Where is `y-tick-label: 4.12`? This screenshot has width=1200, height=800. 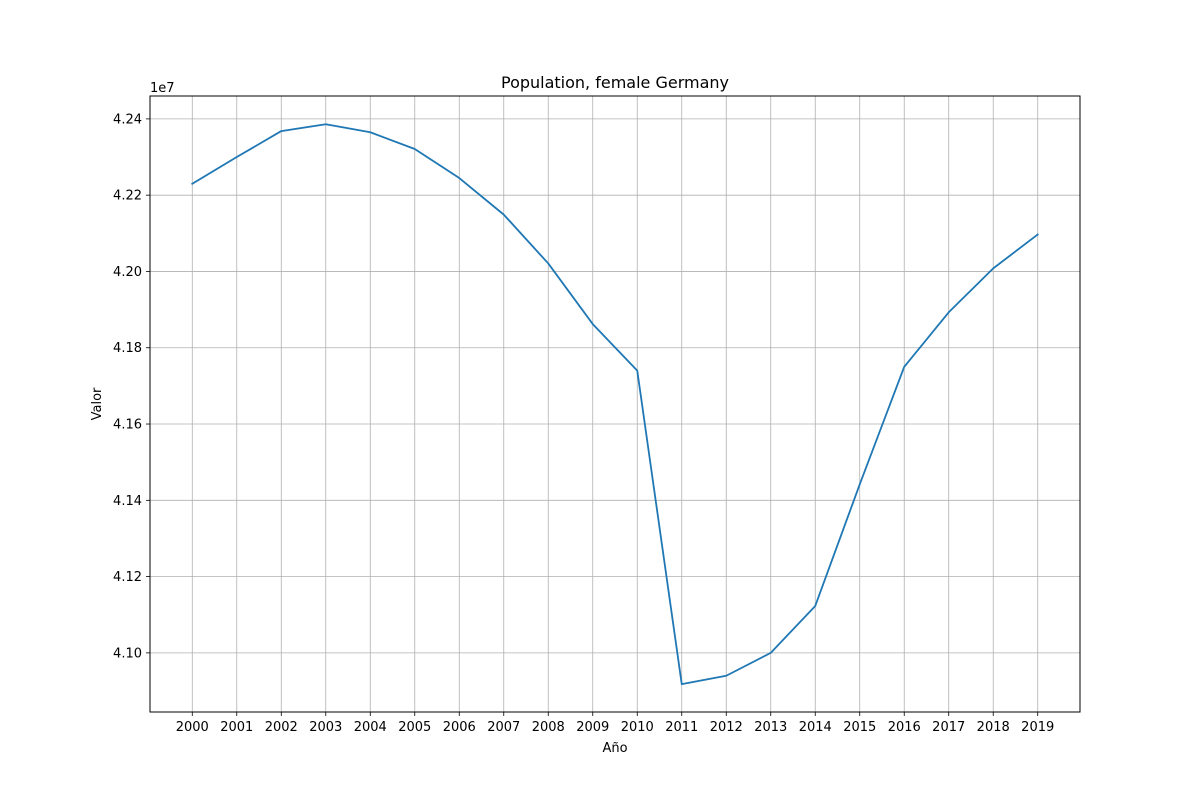
y-tick-label: 4.12 is located at coordinates (127, 577).